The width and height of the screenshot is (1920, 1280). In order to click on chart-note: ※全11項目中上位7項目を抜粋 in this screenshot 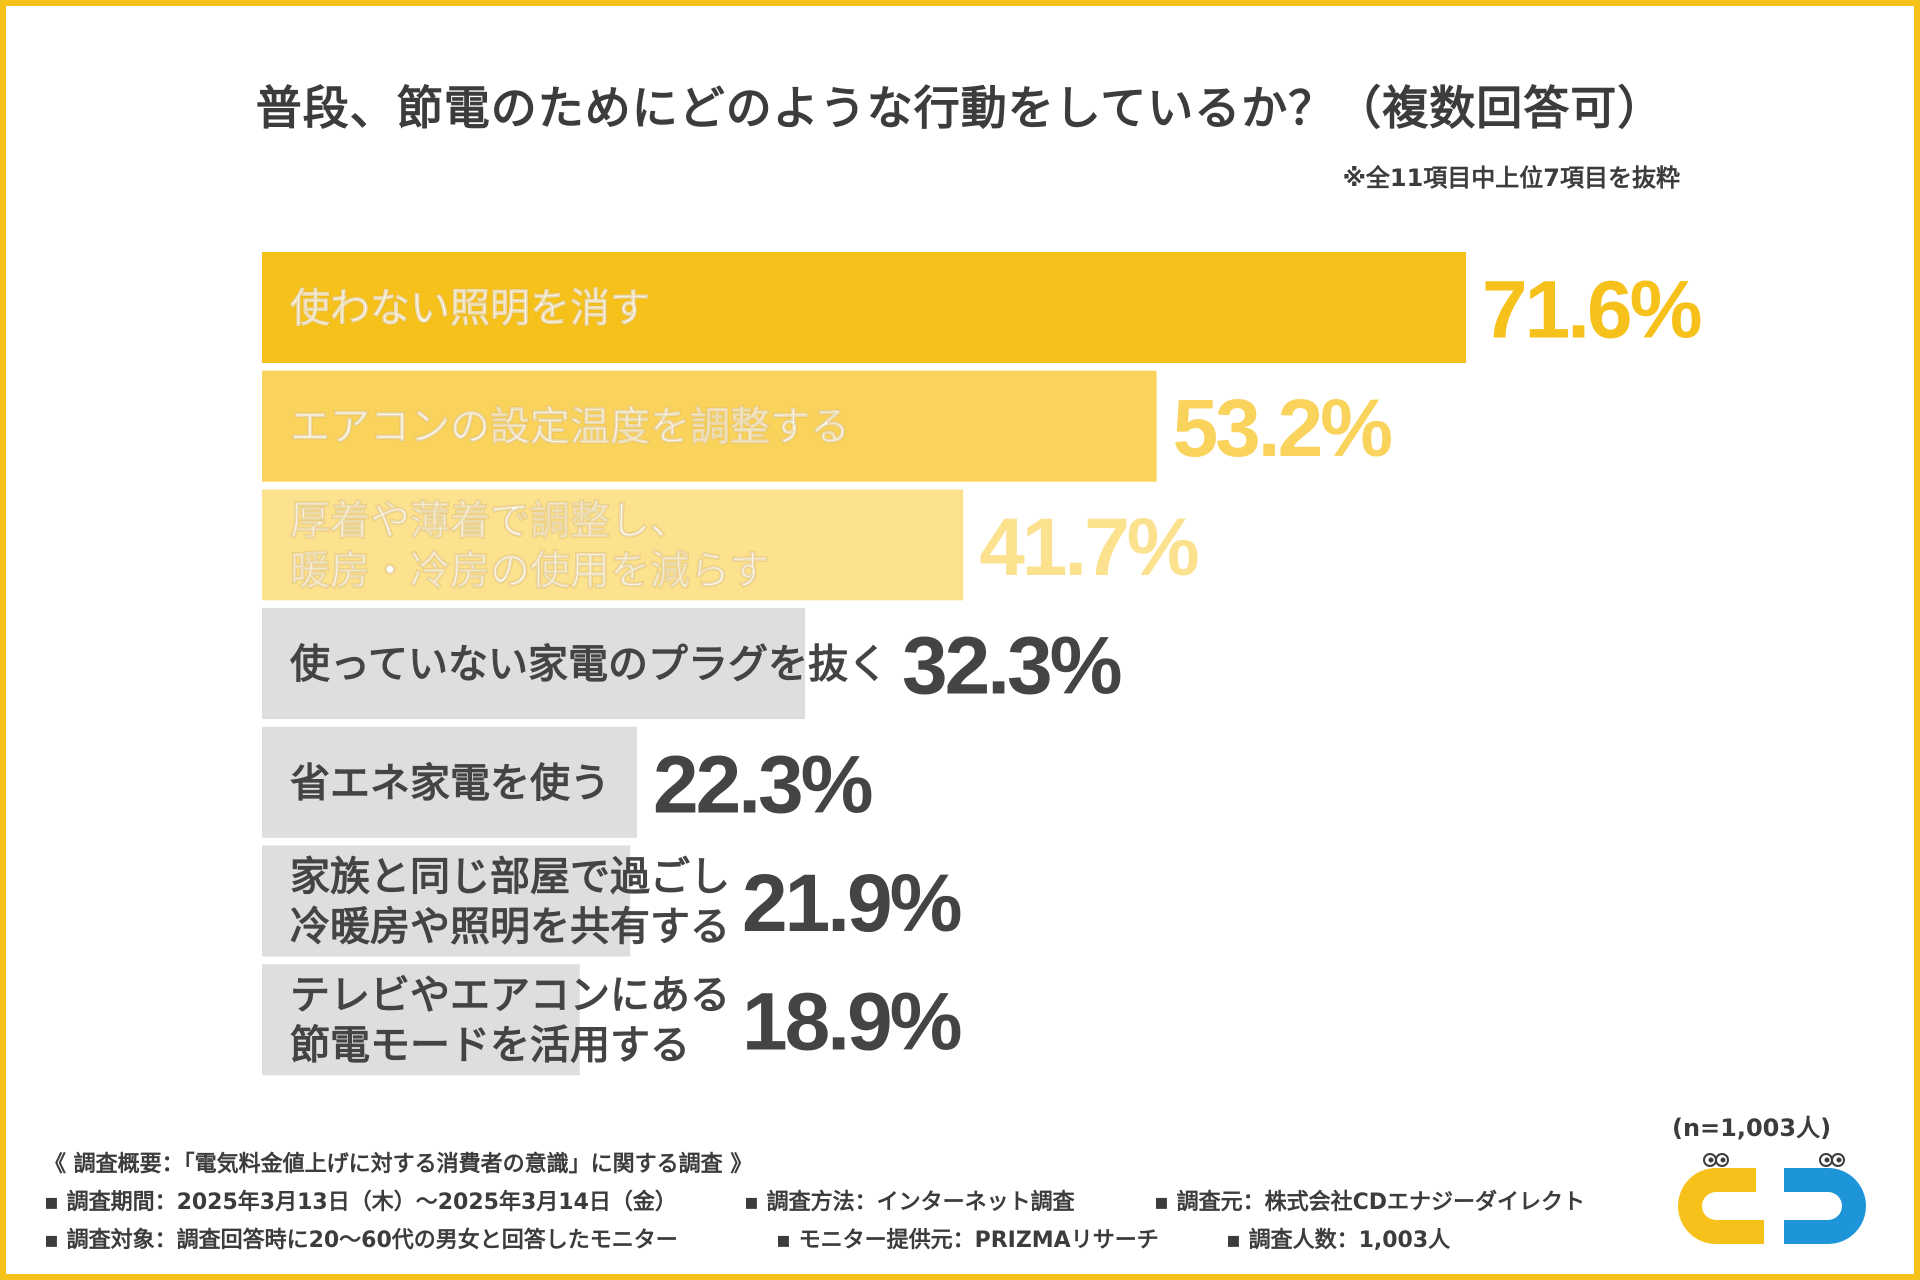, I will do `click(1511, 178)`.